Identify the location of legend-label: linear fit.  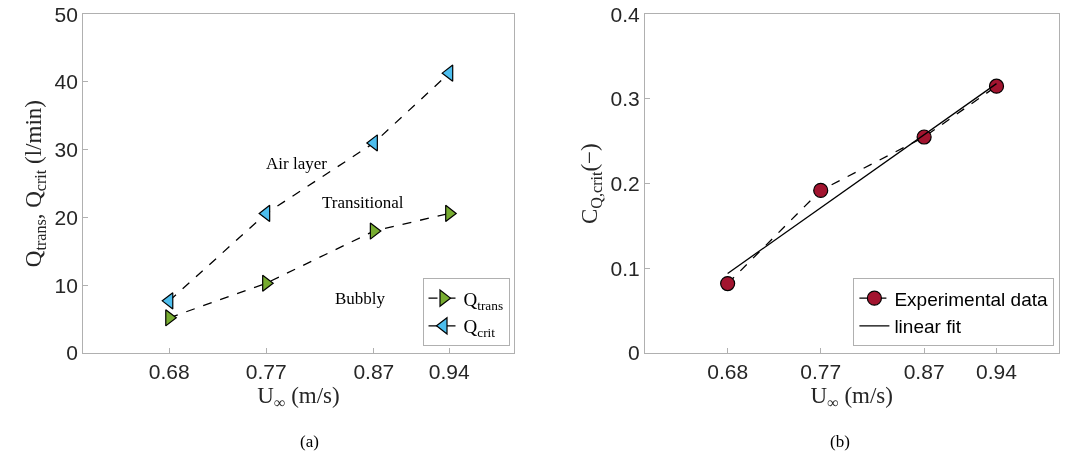
(928, 327).